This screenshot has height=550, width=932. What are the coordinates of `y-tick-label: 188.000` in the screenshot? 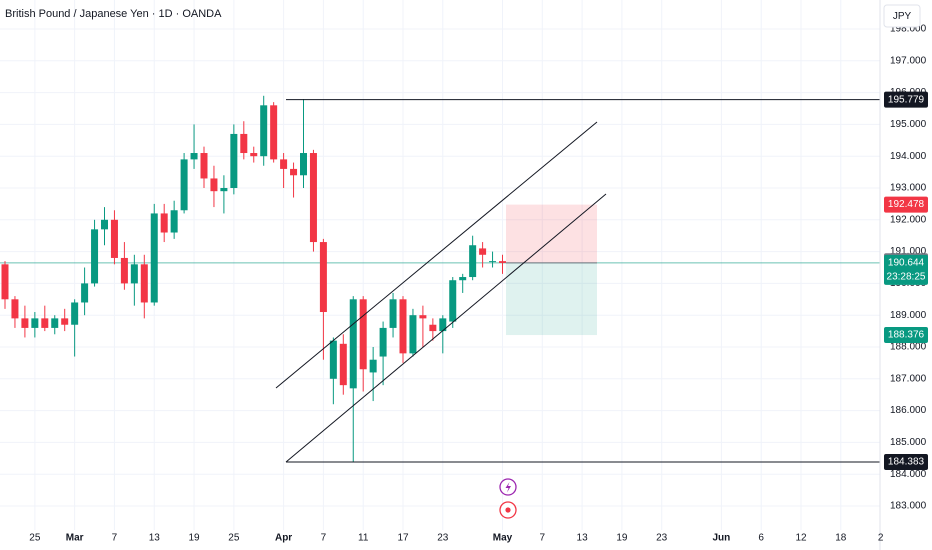 It's located at (908, 347).